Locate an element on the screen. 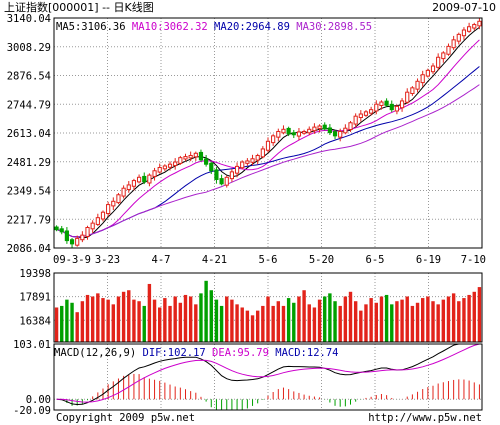 The width and height of the screenshot is (500, 425). price-tick-label: 2613.04 is located at coordinates (29, 134).